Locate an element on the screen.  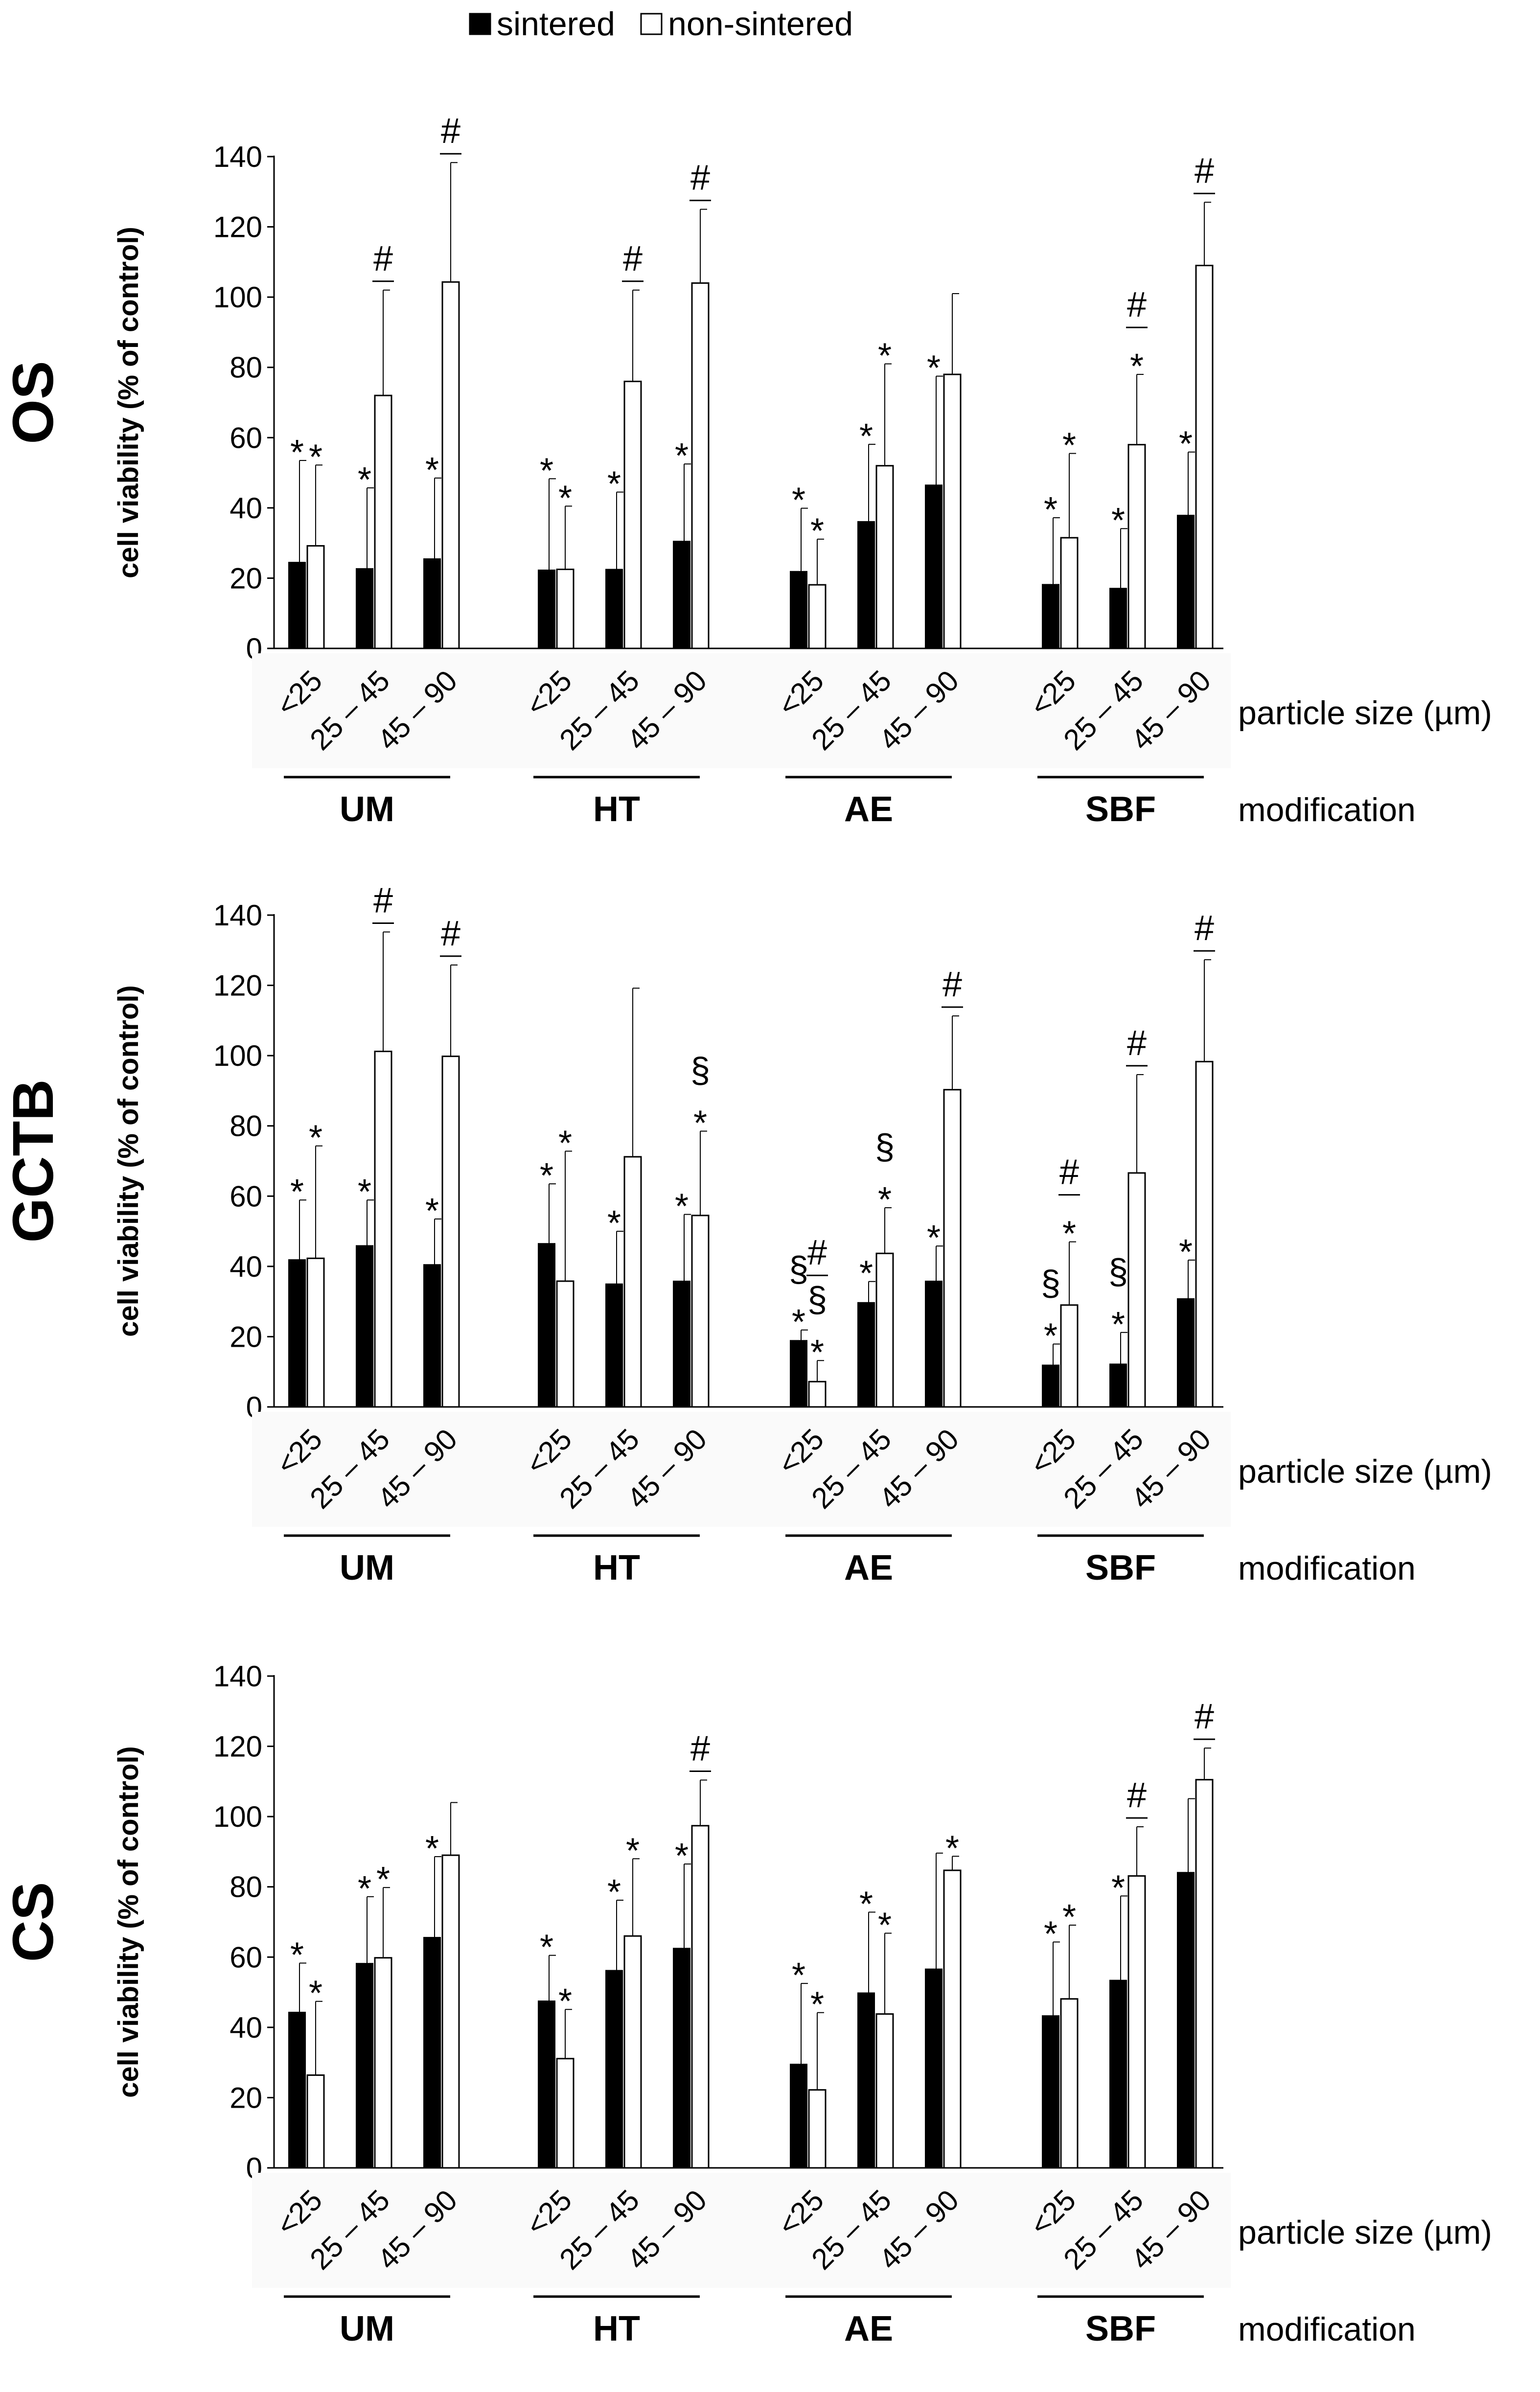
legend-label-sintered: sintered is located at coordinates (556, 24).